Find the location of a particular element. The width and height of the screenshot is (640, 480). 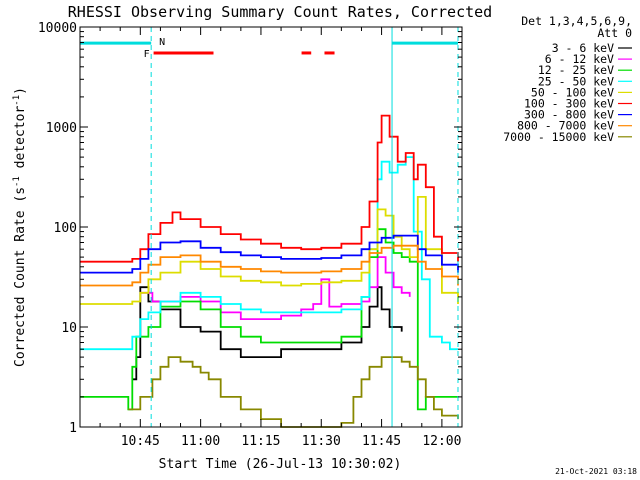

y-tick-label: 10000 is located at coordinates (57, 28).